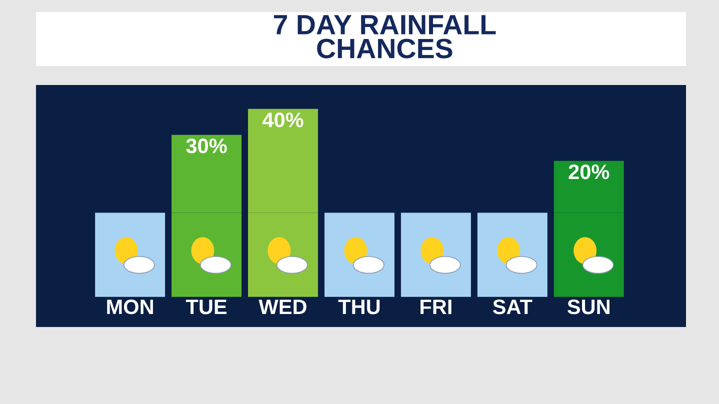 The image size is (719, 404). What do you see at coordinates (588, 307) in the screenshot?
I see `x-tick-label: SUN` at bounding box center [588, 307].